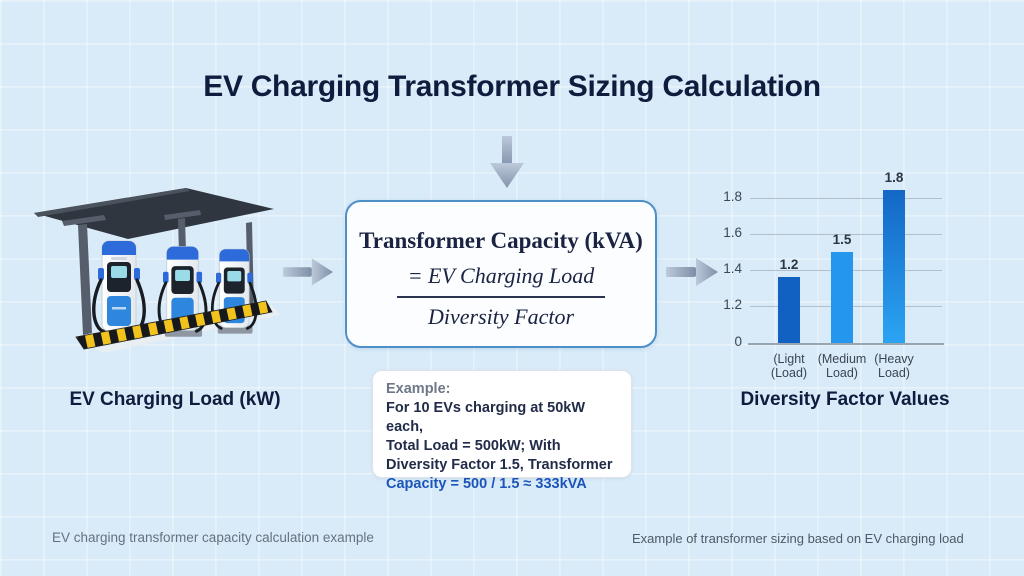 This screenshot has width=1024, height=576. What do you see at coordinates (732, 196) in the screenshot?
I see `y-tick-label: 1.8` at bounding box center [732, 196].